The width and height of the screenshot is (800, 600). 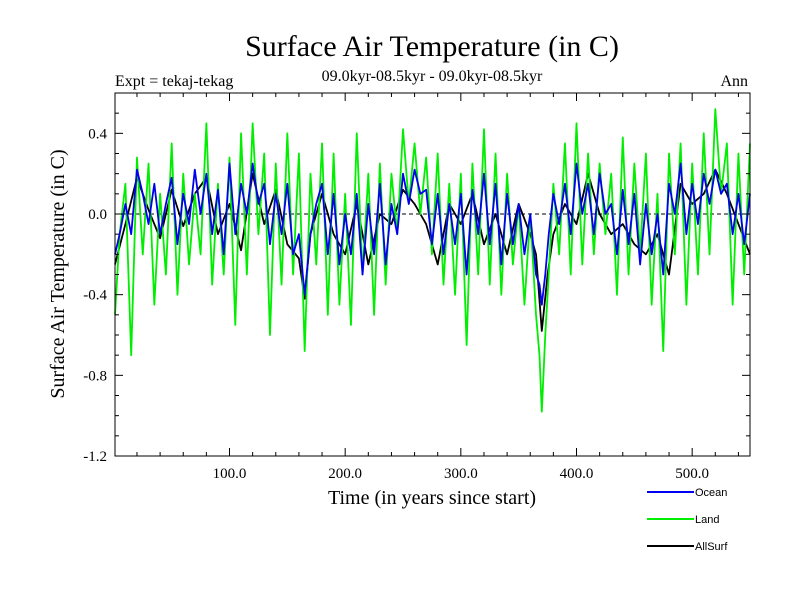 What do you see at coordinates (734, 81) in the screenshot?
I see `season-label: Ann` at bounding box center [734, 81].